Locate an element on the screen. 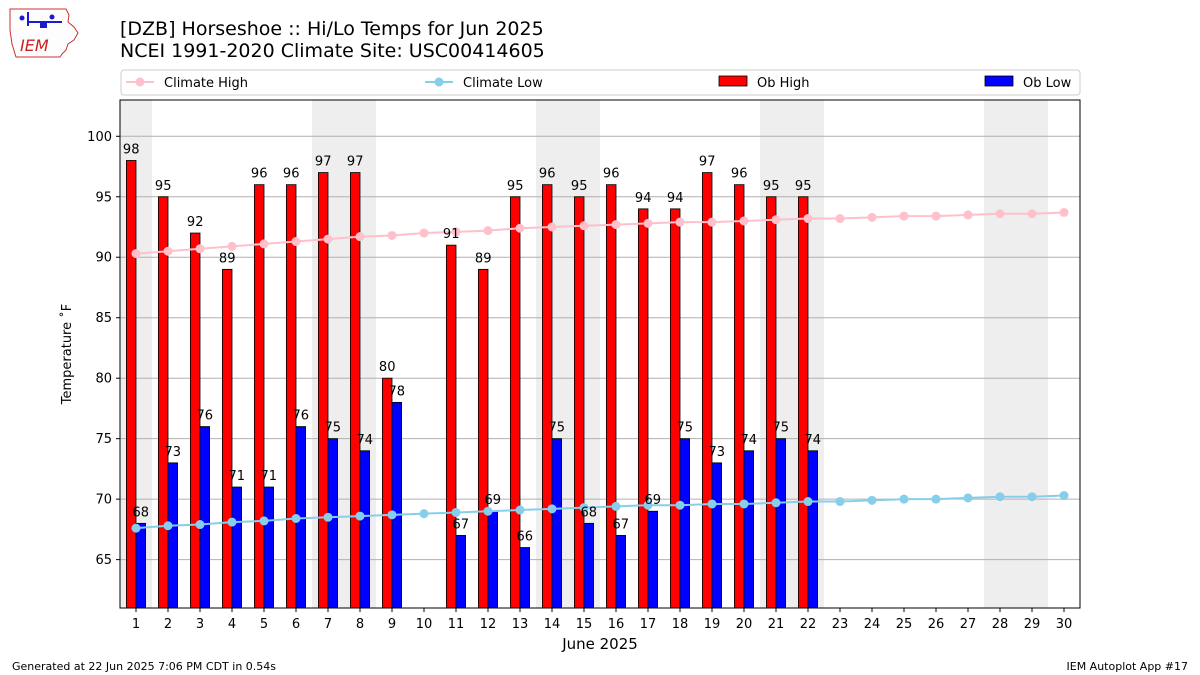 Image resolution: width=1200 pixels, height=675 pixels. ob-low-label: 66 is located at coordinates (525, 537).